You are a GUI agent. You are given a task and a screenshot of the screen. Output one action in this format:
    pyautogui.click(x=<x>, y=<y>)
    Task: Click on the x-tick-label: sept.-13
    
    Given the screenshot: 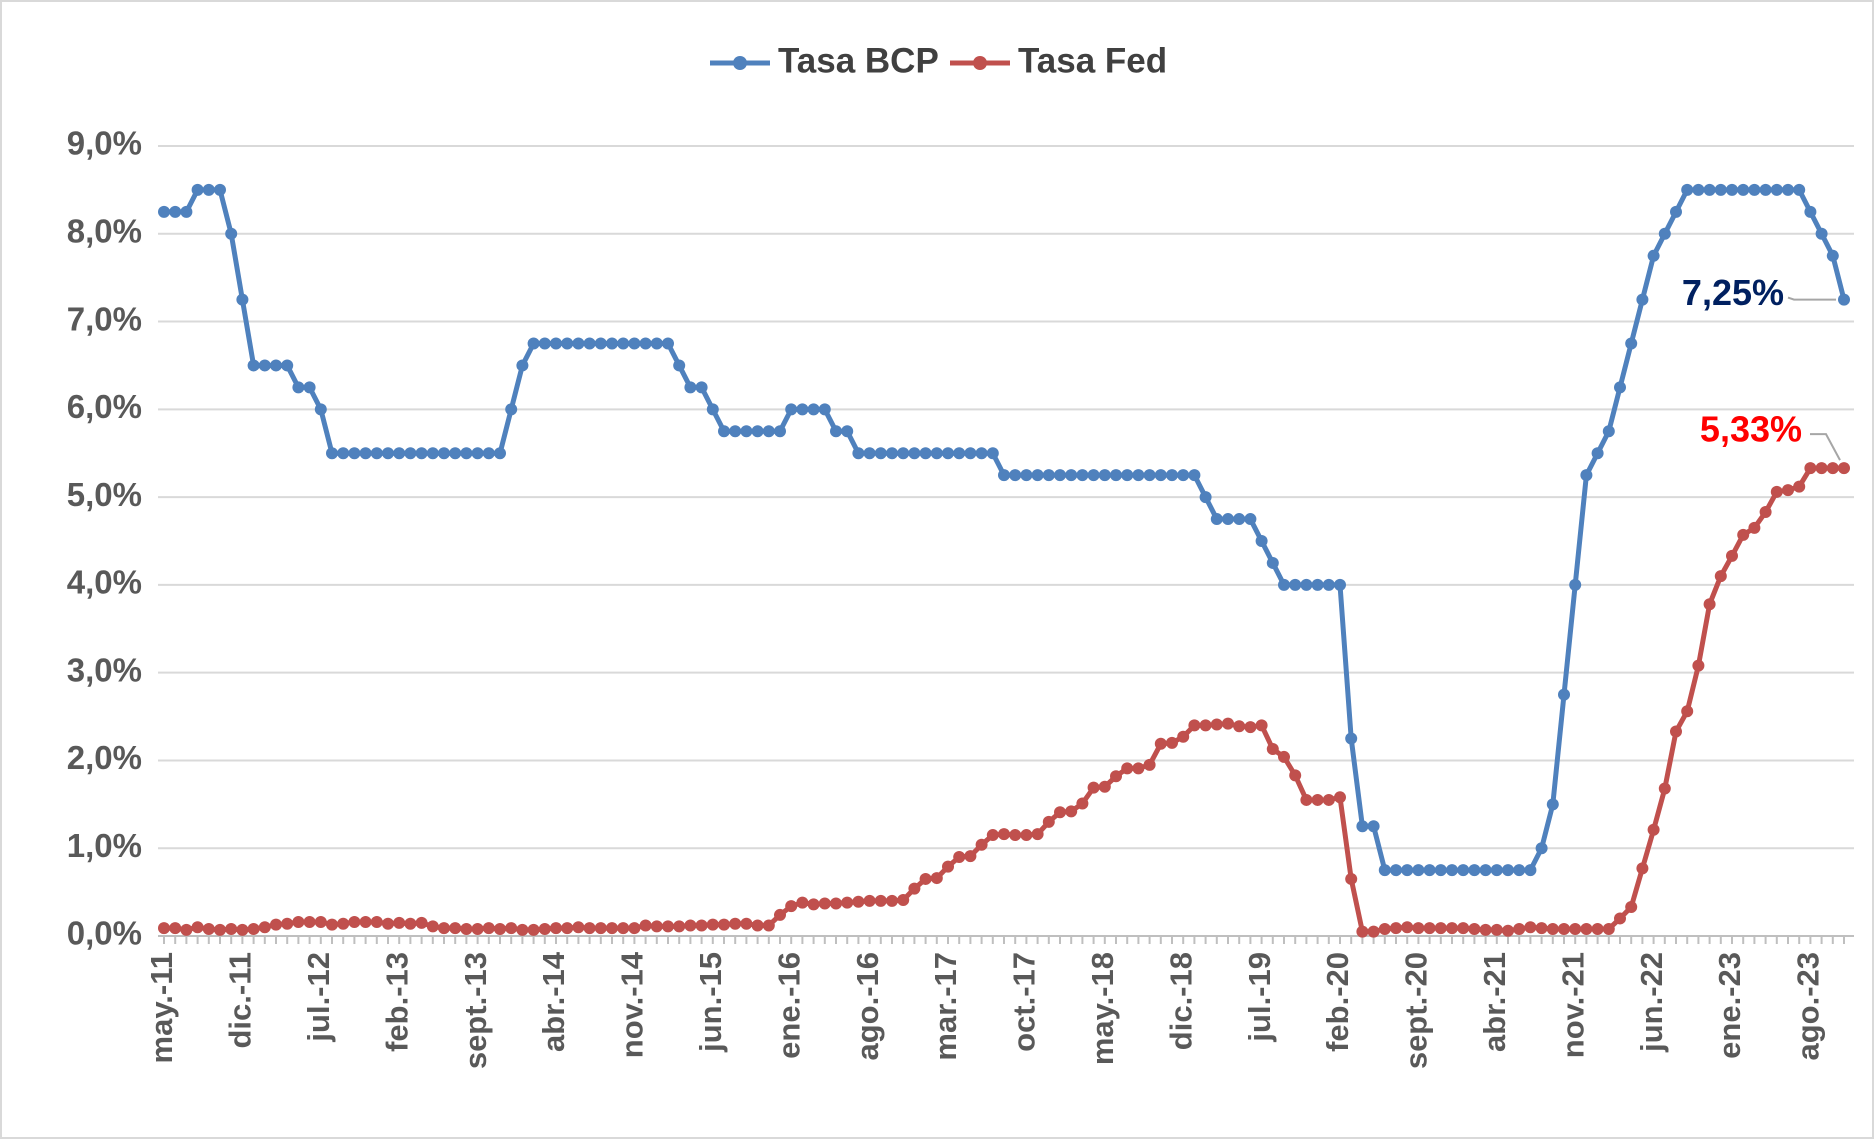 What is the action you would take?
    pyautogui.click(x=475, y=1010)
    